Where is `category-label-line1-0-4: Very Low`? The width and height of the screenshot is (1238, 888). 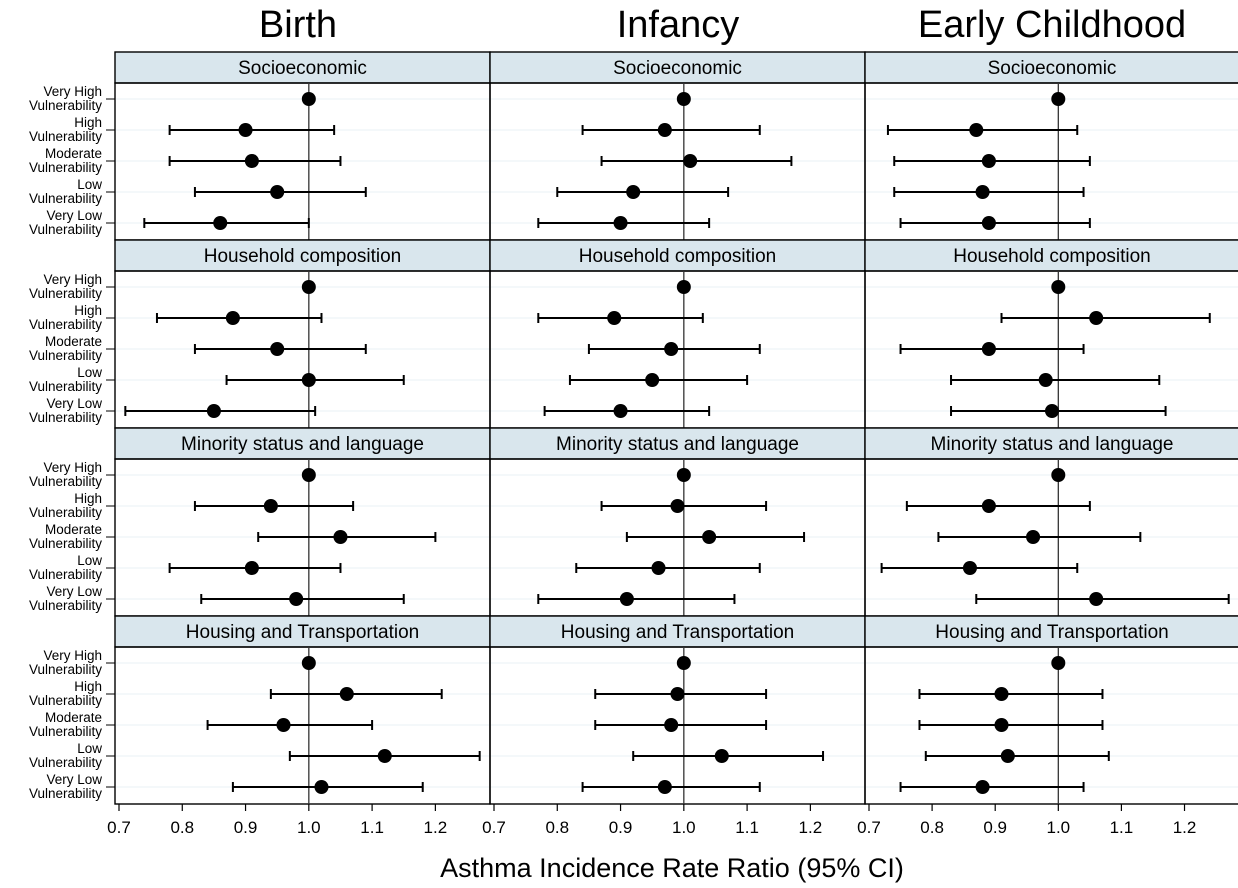 category-label-line1-0-4: Very Low is located at coordinates (74, 215).